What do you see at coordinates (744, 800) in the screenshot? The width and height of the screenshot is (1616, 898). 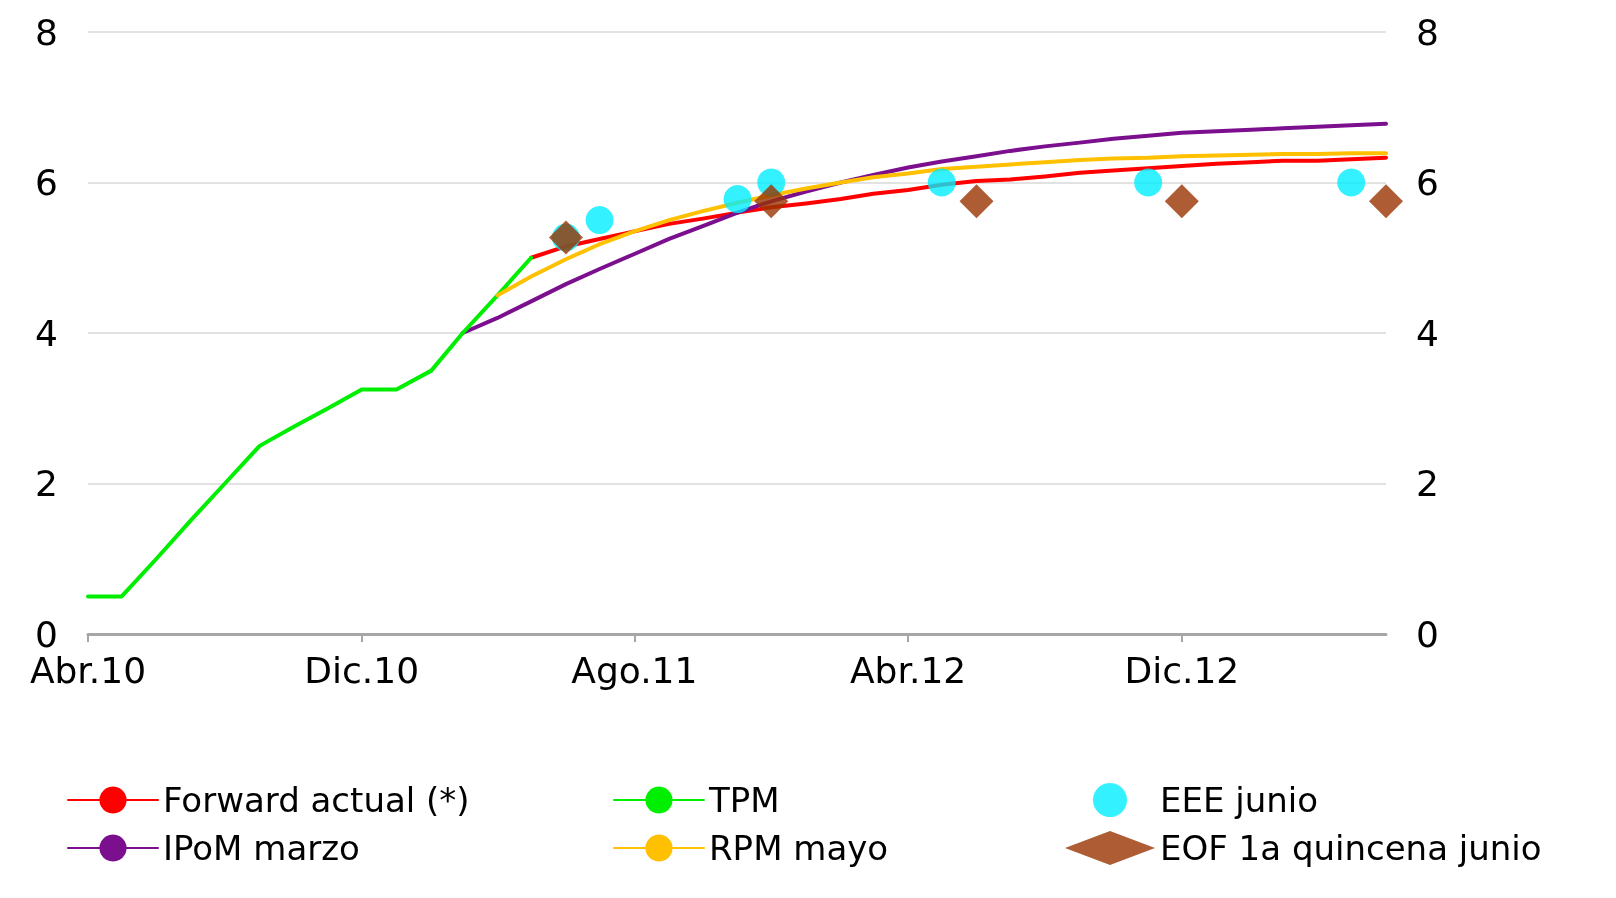 I see `legend-label: TPM` at bounding box center [744, 800].